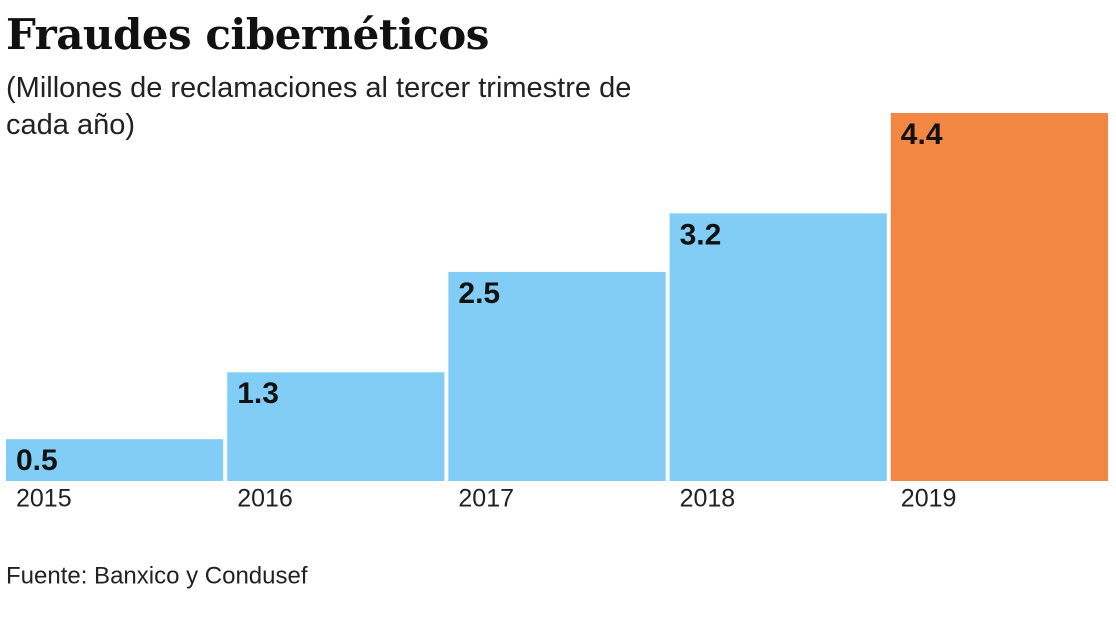 Image resolution: width=1116 pixels, height=620 pixels. I want to click on chart-title: Fraudes cibernéticos, so click(247, 34).